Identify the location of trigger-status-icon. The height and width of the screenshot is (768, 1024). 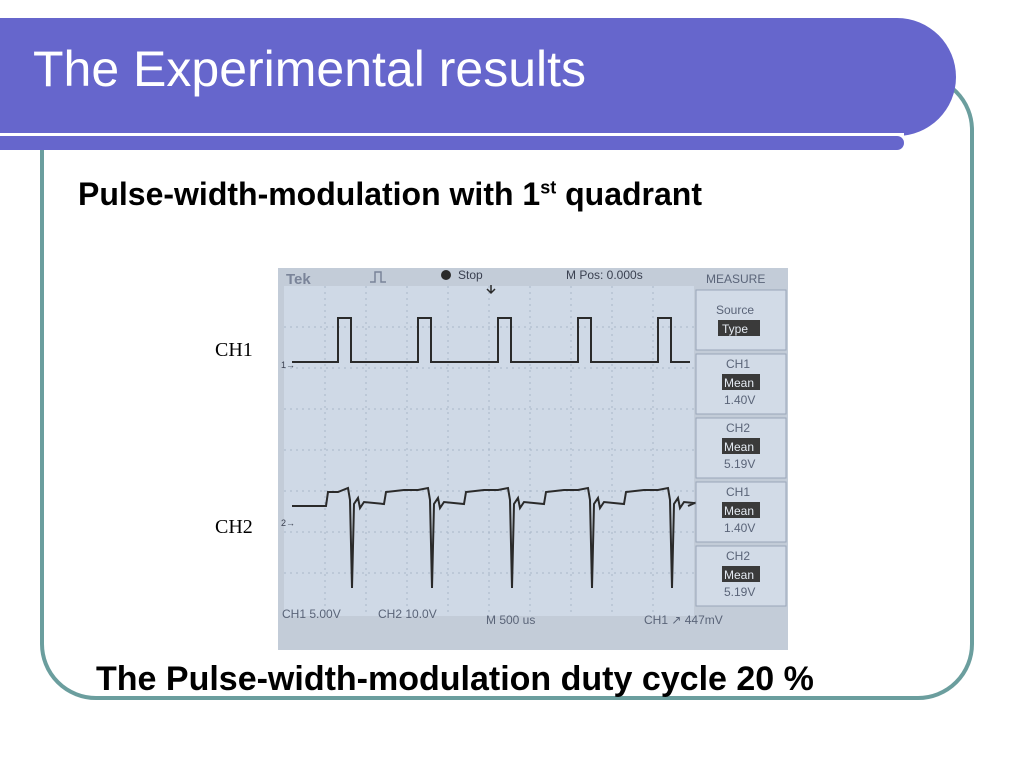
(378, 277).